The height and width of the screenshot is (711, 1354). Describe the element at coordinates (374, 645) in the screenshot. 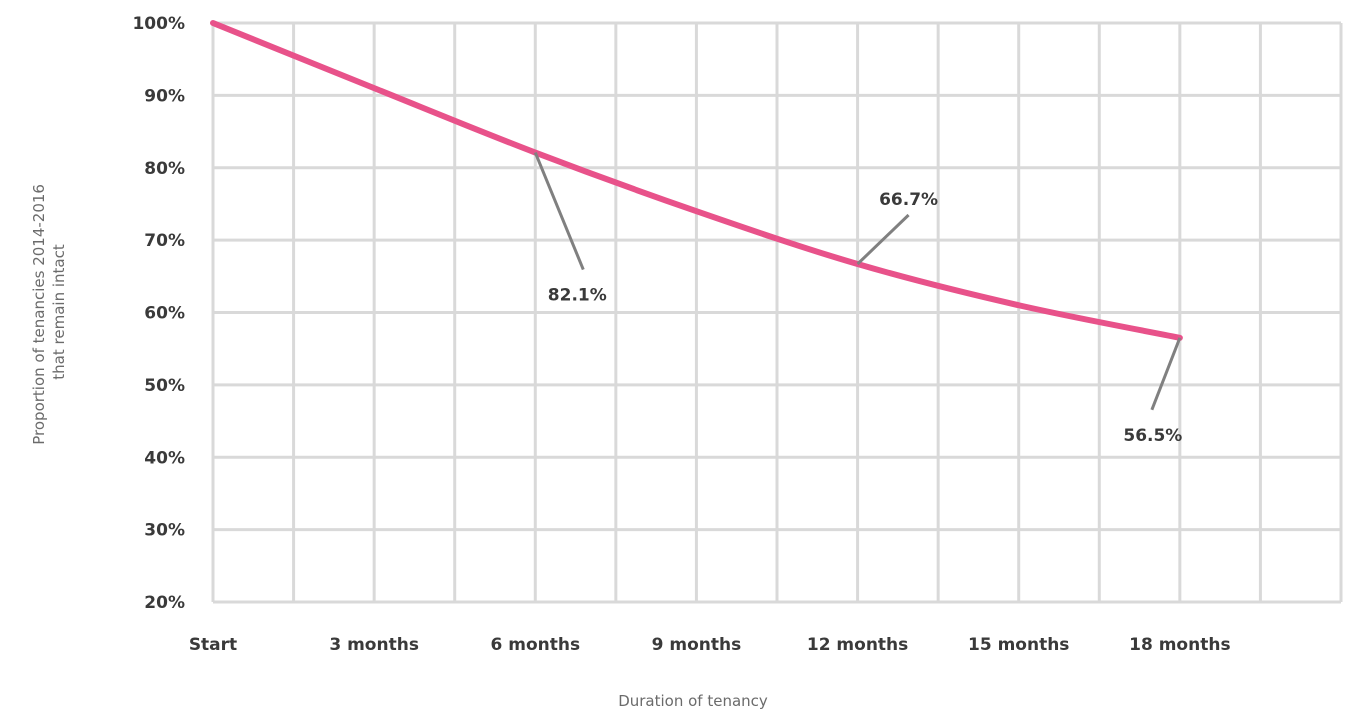

I see `x-tick-label: 3 months` at that location.